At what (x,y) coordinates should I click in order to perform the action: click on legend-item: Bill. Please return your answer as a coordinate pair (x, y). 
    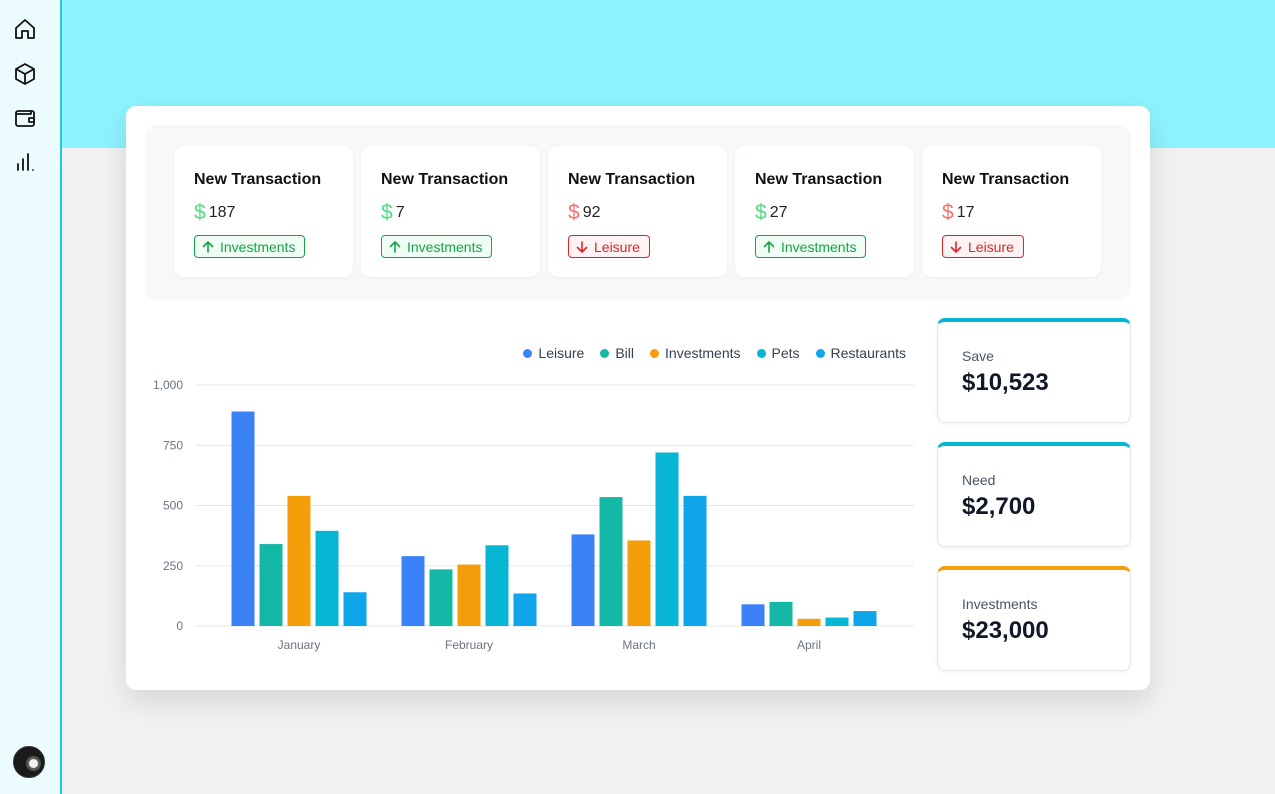
    Looking at the image, I should click on (617, 353).